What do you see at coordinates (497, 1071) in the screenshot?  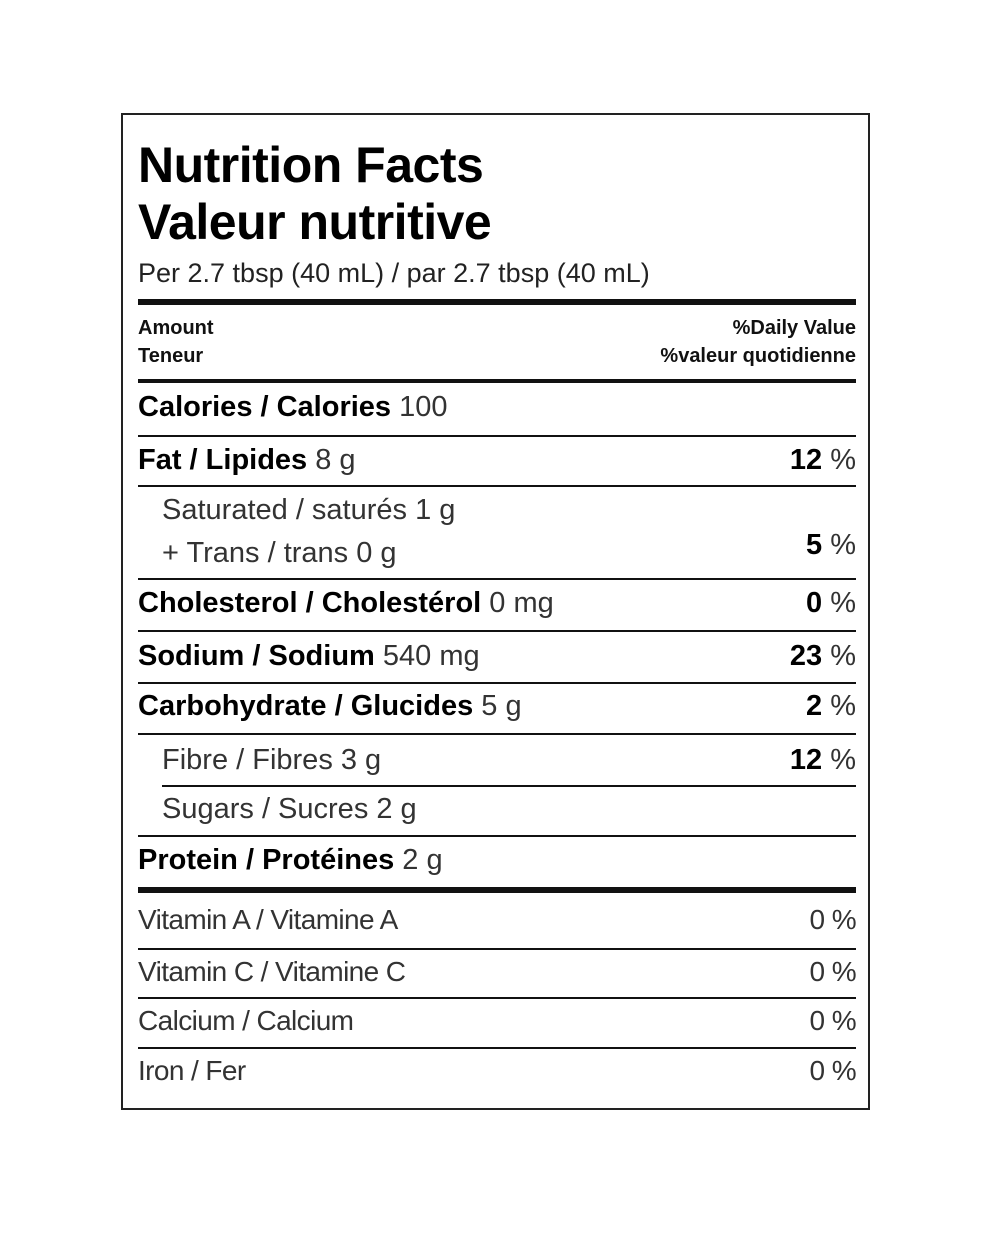 I see `iron-row: Iron / Fer 0 %` at bounding box center [497, 1071].